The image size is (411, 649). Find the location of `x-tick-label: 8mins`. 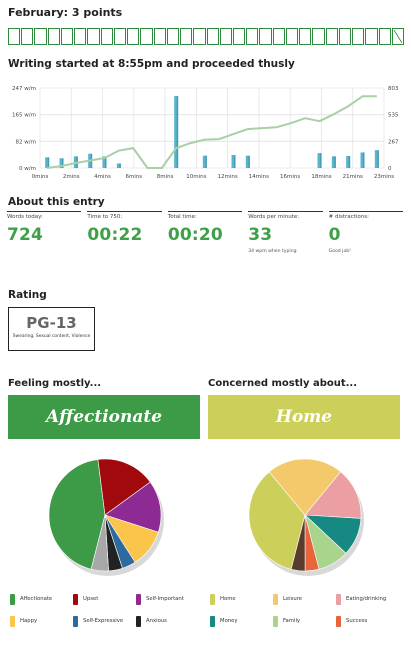

x-tick-label: 8mins is located at coordinates (165, 177).